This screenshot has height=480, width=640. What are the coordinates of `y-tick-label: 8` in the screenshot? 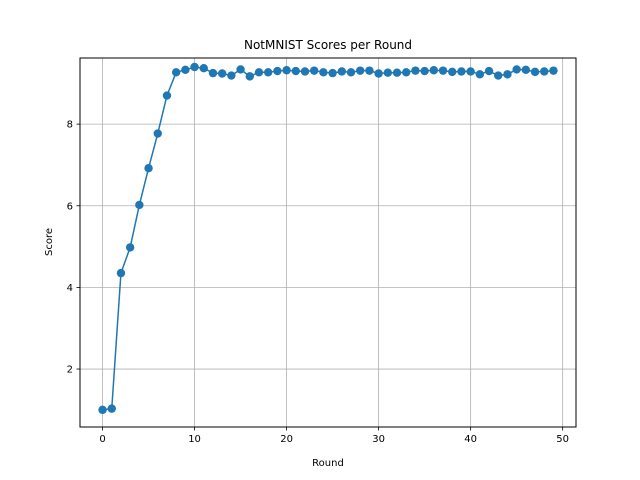 It's located at (70, 125).